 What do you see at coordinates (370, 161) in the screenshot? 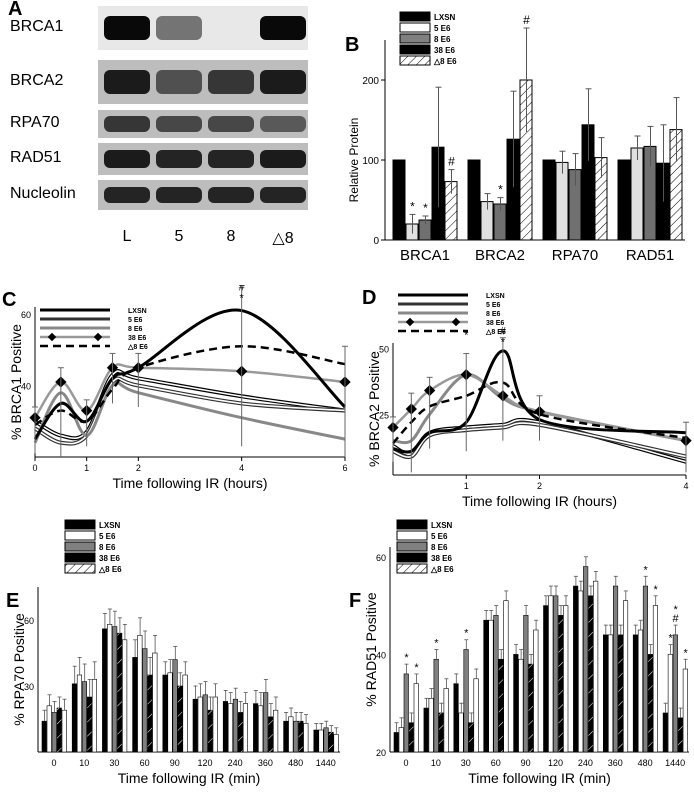
I see `y-tick-label: 100` at bounding box center [370, 161].